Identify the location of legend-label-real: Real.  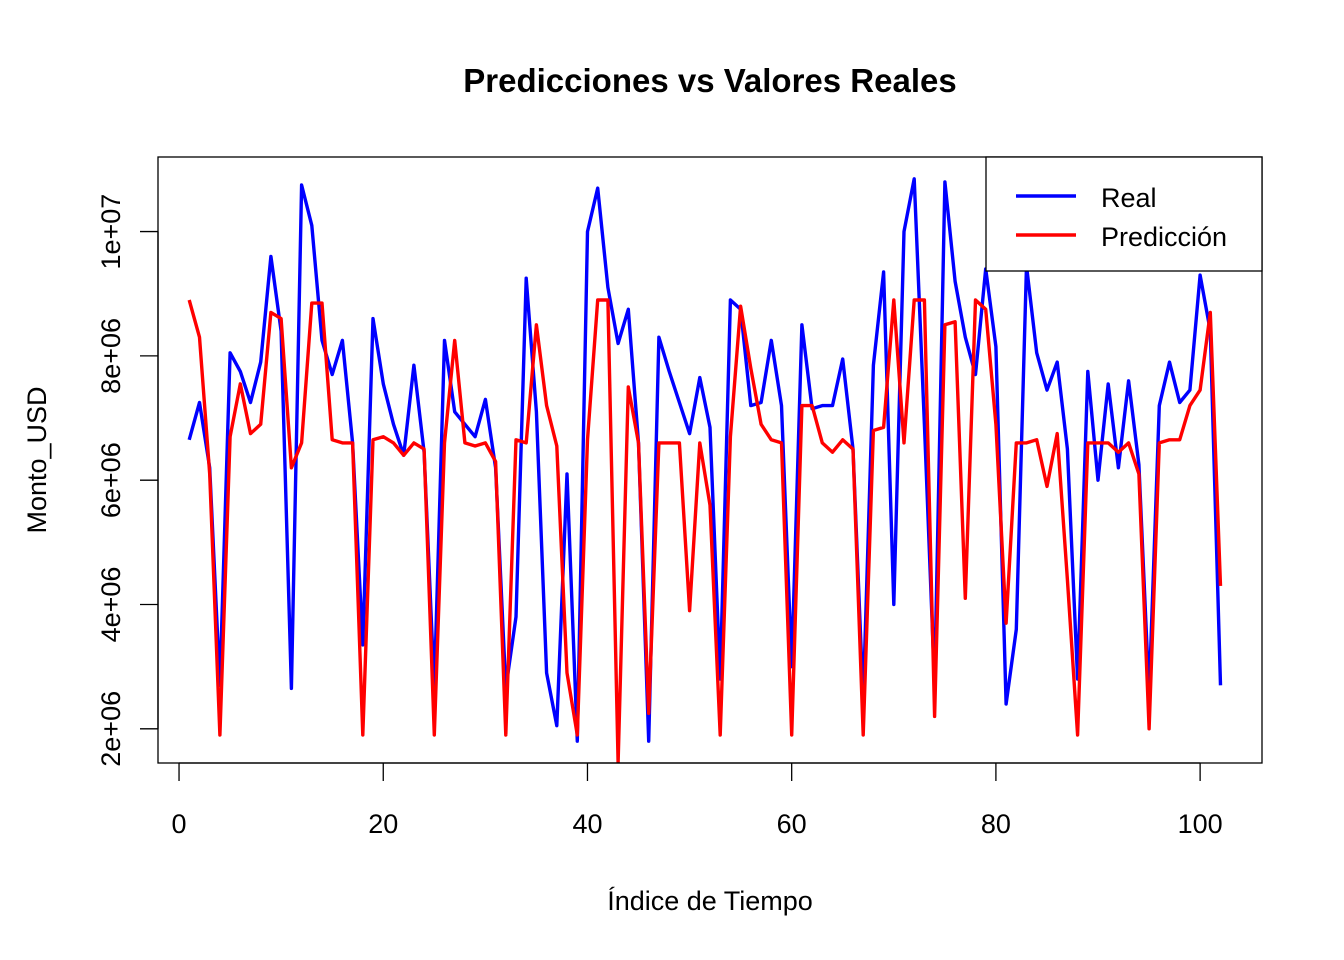
(1129, 198).